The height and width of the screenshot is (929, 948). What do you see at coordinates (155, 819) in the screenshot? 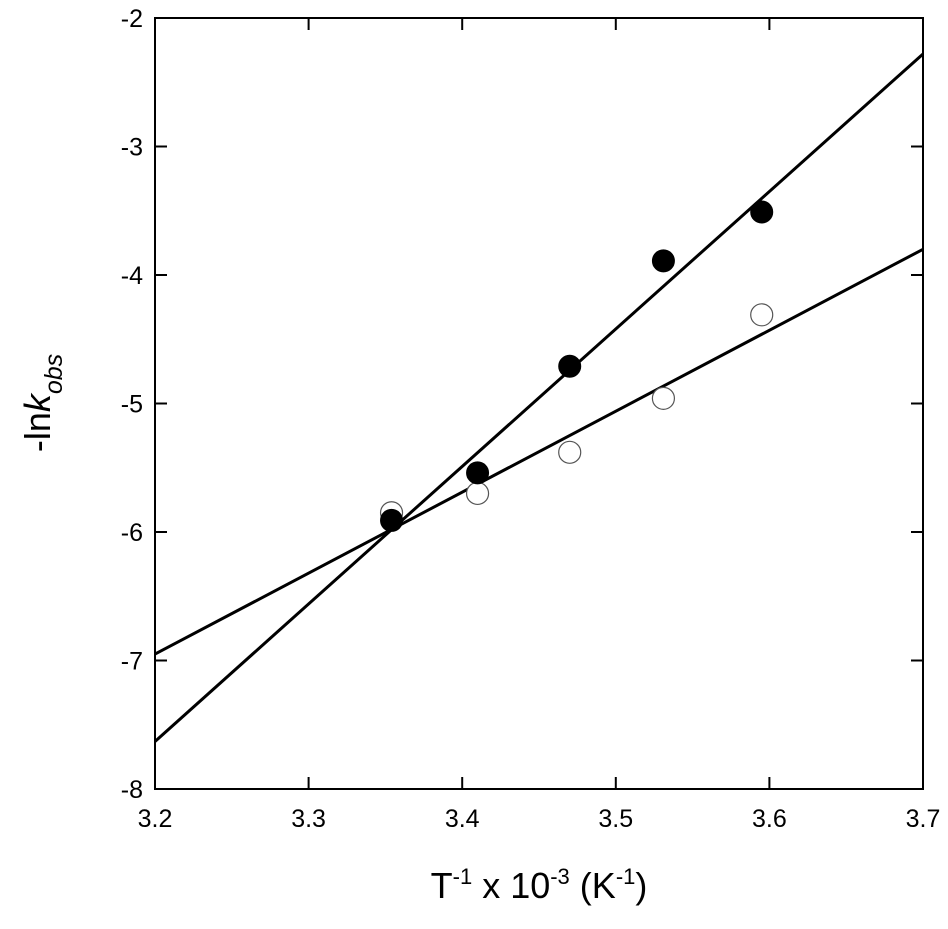
I see `x-tick-label: 3.2` at bounding box center [155, 819].